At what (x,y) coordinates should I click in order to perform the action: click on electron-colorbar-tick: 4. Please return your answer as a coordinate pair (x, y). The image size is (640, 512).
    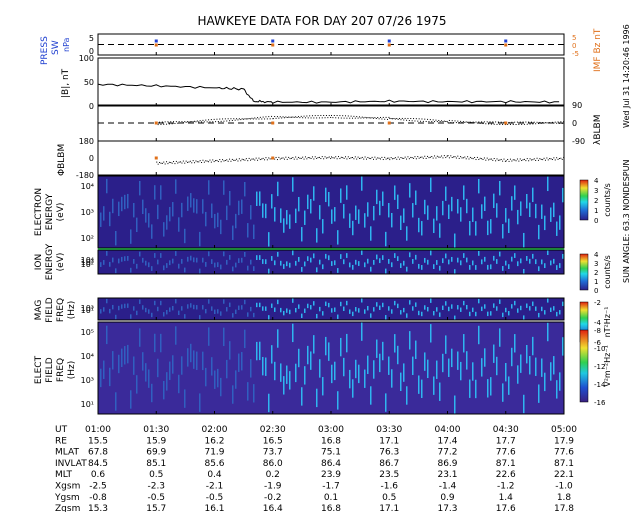
    Looking at the image, I should click on (596, 181).